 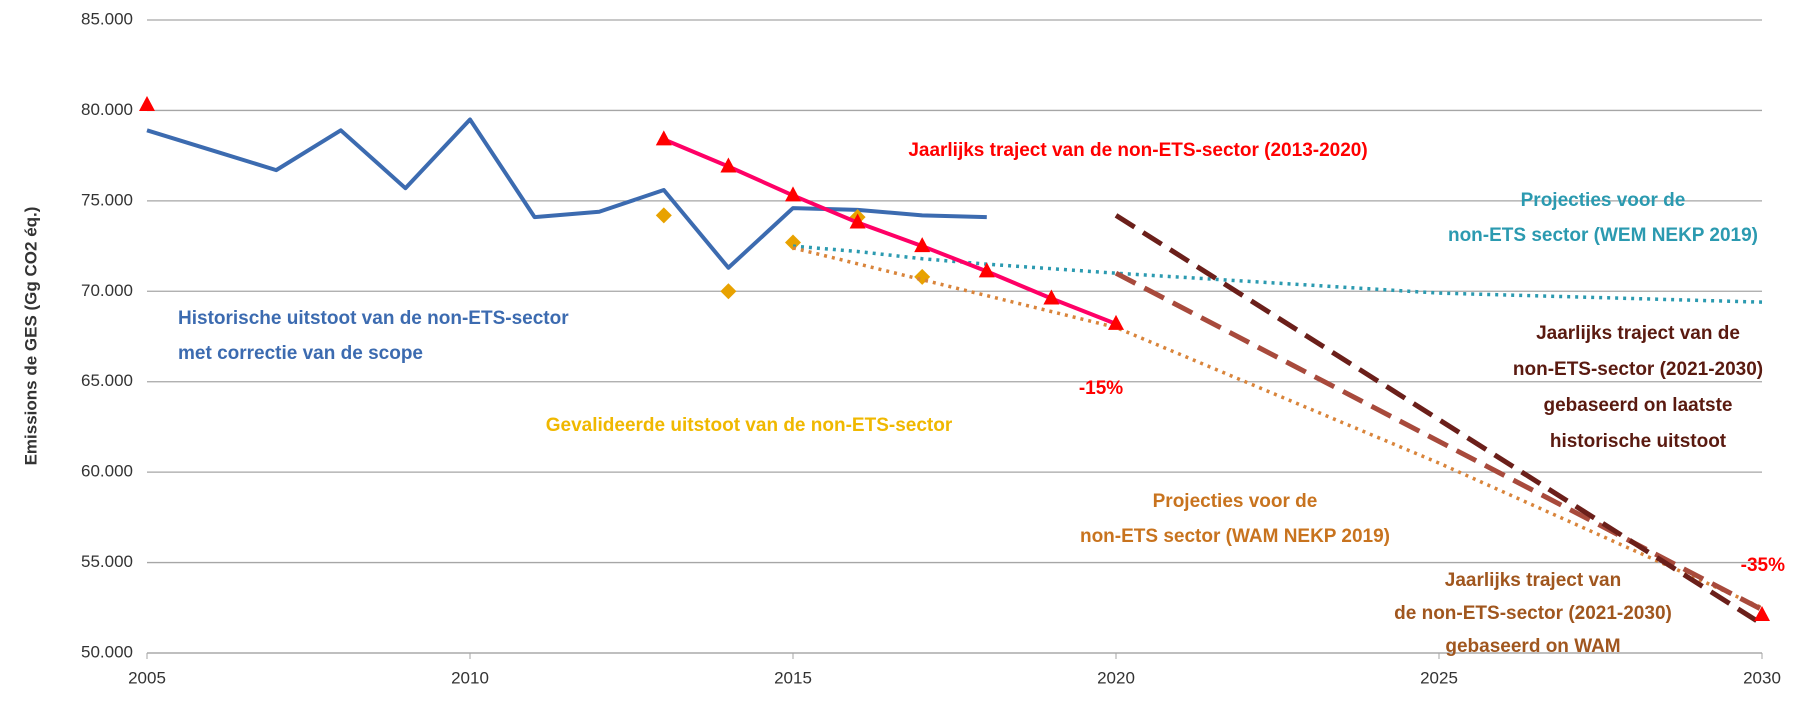 I want to click on y-tick-label: 70.000, so click(x=107, y=290).